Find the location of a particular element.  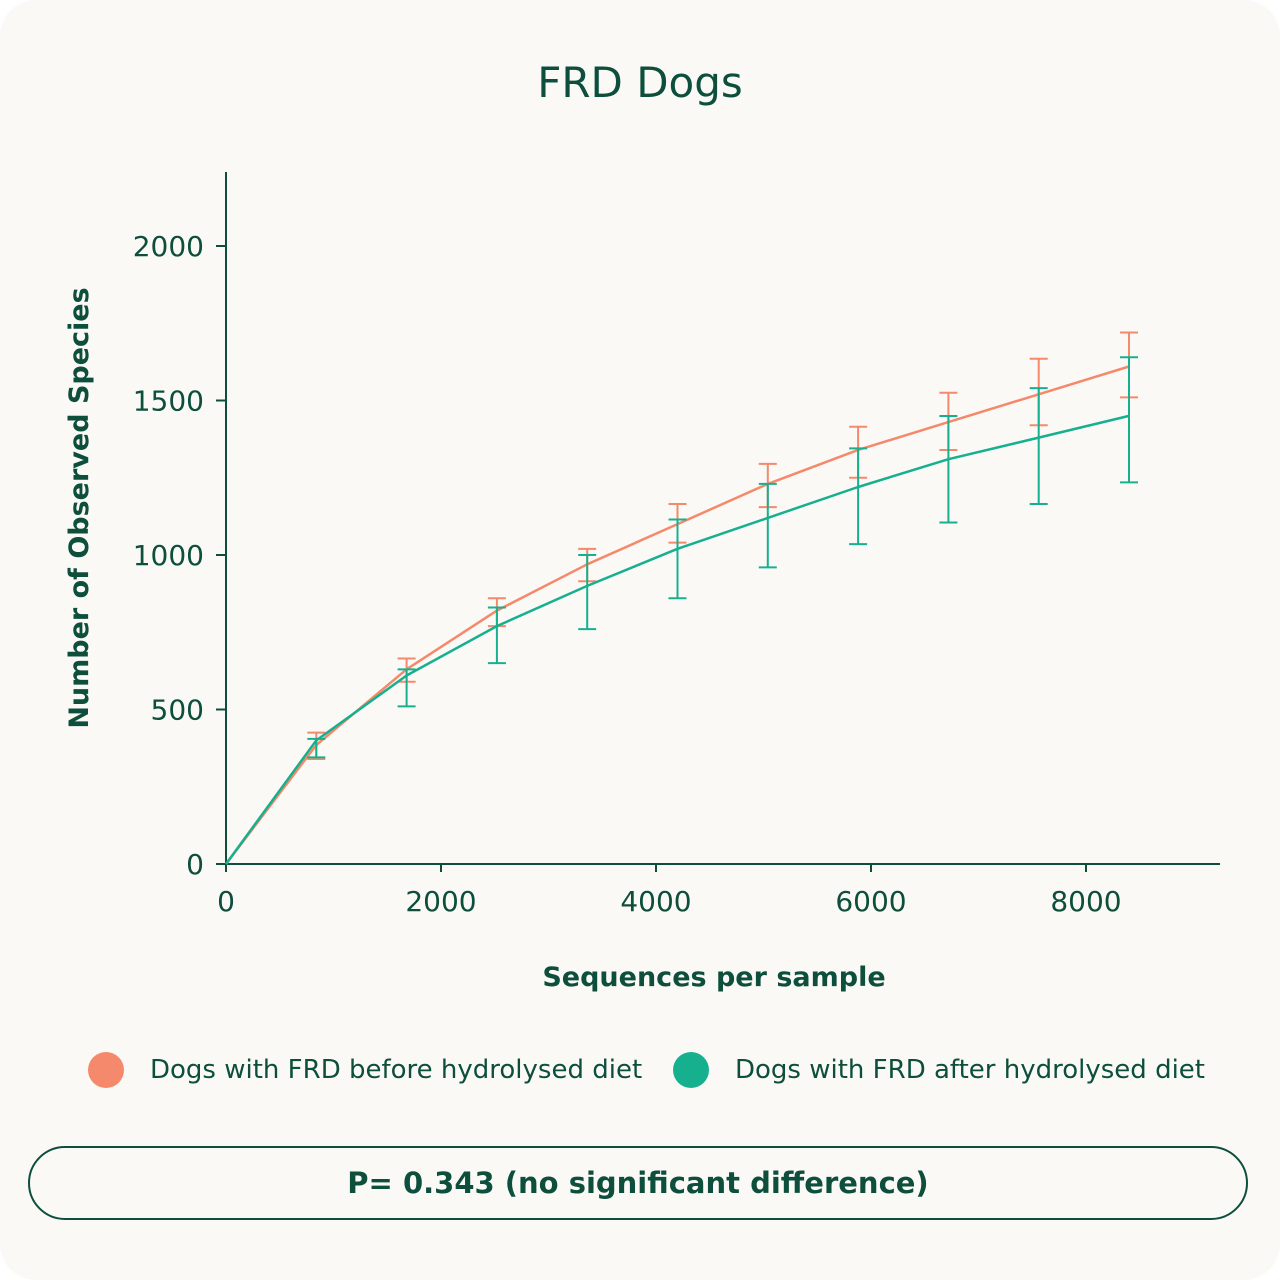

x-axis-label: Sequences per sample is located at coordinates (713, 977).